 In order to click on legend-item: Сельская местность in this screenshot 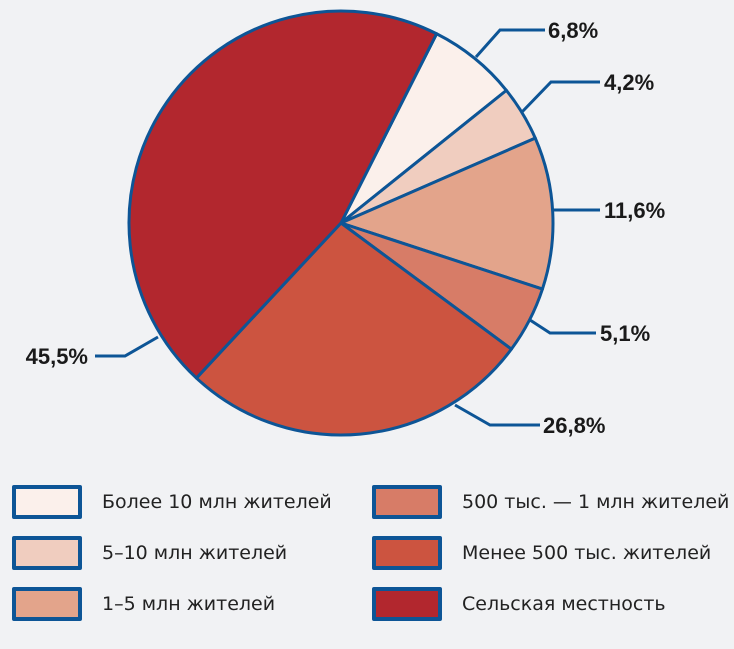, I will do `click(519, 604)`.